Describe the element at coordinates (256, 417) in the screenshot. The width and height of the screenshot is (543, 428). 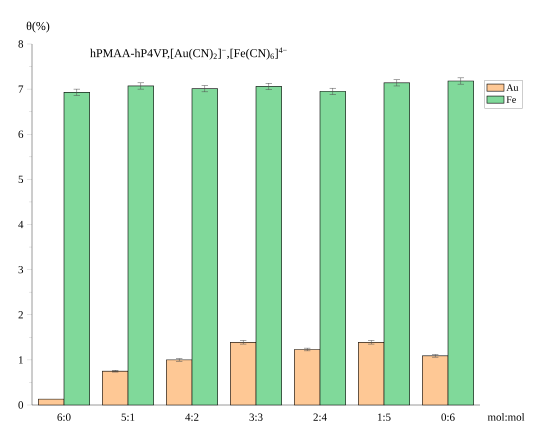
I see `x-tick-label: 3:3` at that location.